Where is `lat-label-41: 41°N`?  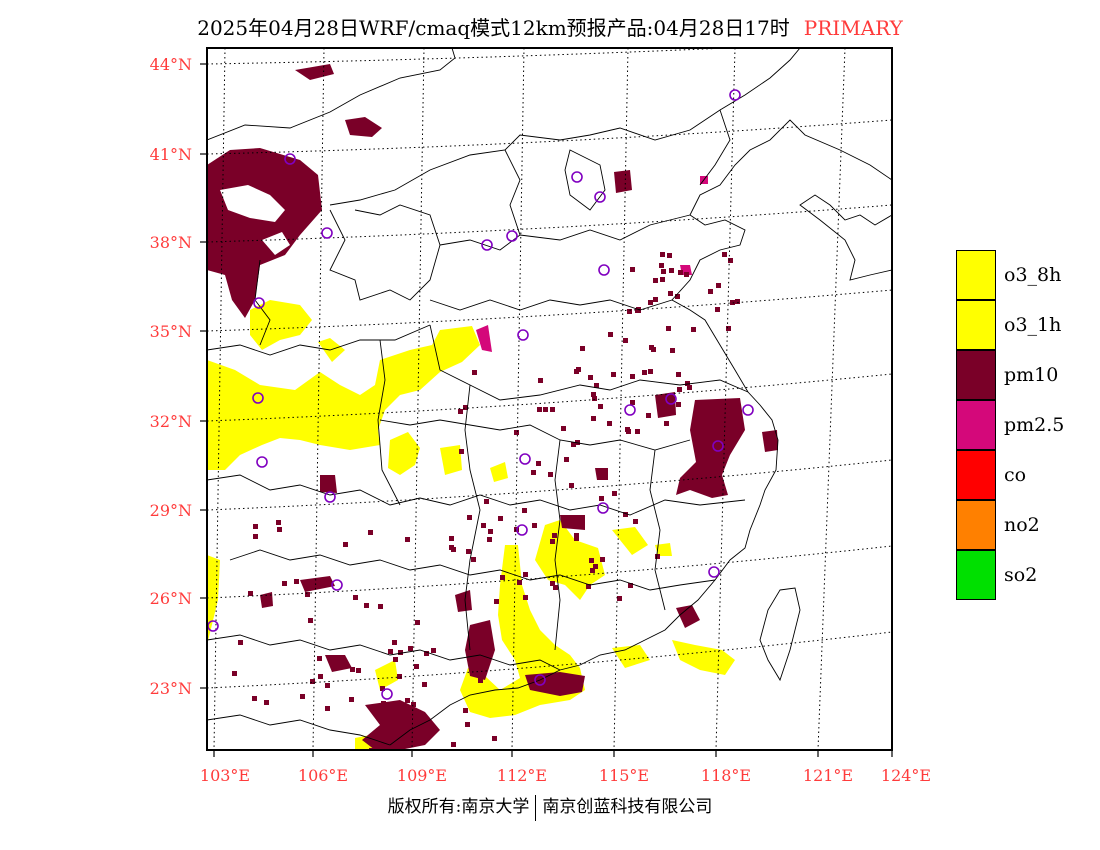 lat-label-41: 41°N is located at coordinates (170, 154).